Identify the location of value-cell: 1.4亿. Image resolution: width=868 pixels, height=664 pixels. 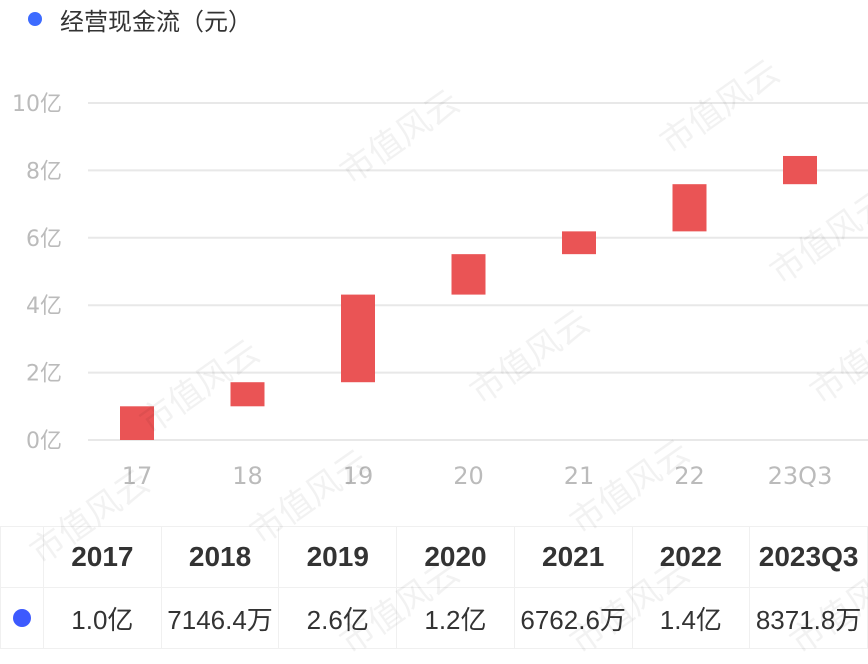
(691, 618).